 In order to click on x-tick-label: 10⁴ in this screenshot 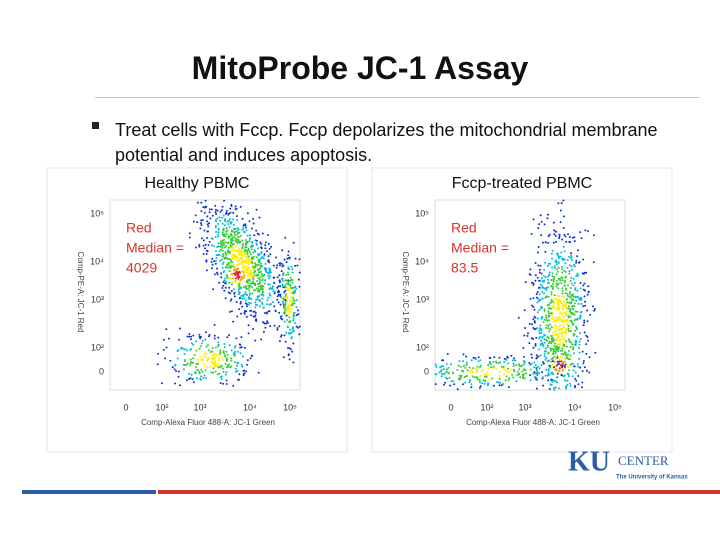, I will do `click(575, 407)`.